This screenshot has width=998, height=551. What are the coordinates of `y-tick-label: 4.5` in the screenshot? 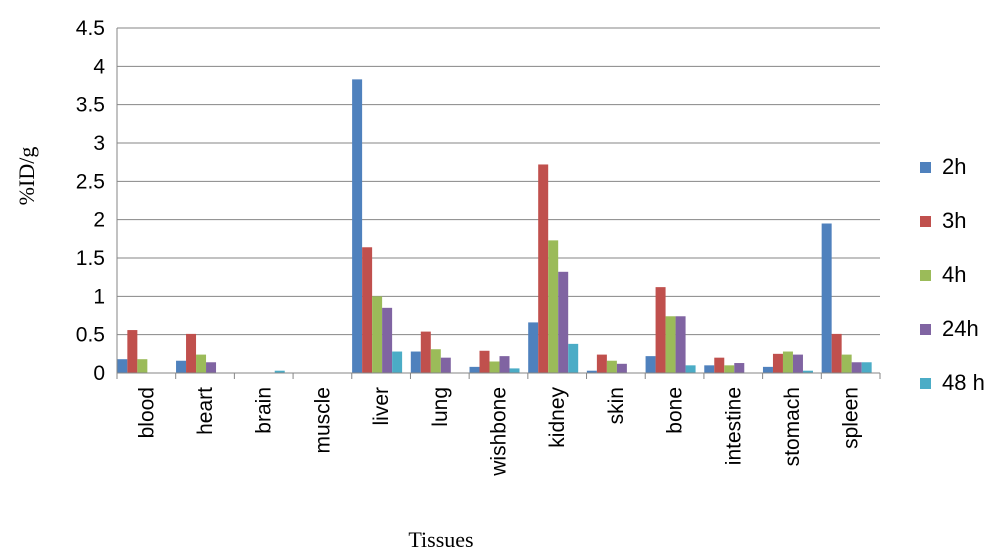 It's located at (90, 28).